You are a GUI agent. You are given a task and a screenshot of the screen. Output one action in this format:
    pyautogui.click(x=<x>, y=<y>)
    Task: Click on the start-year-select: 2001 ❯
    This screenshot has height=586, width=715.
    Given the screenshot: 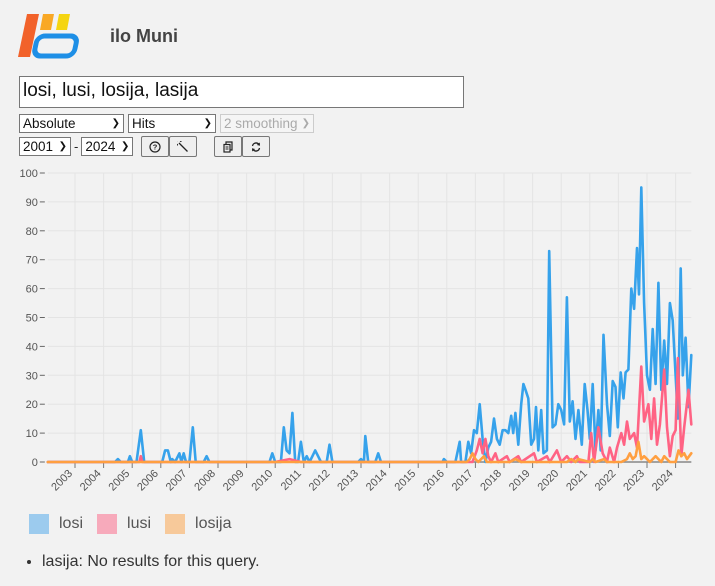 What is the action you would take?
    pyautogui.click(x=45, y=146)
    